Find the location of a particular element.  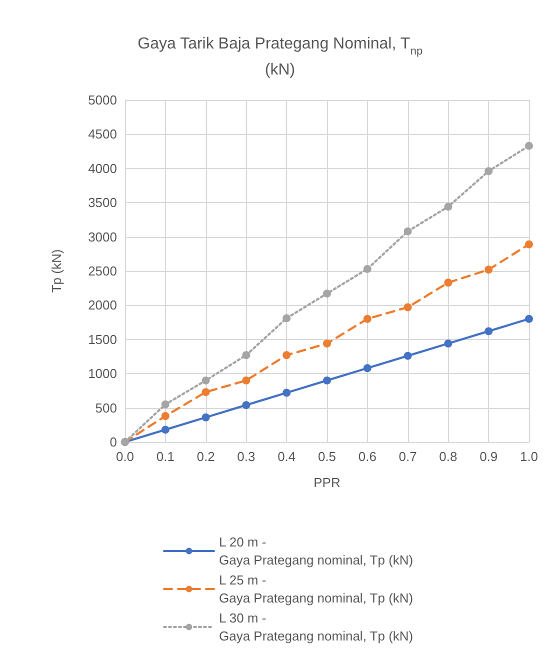

y-axis-title: Tp (kN) is located at coordinates (56, 271).